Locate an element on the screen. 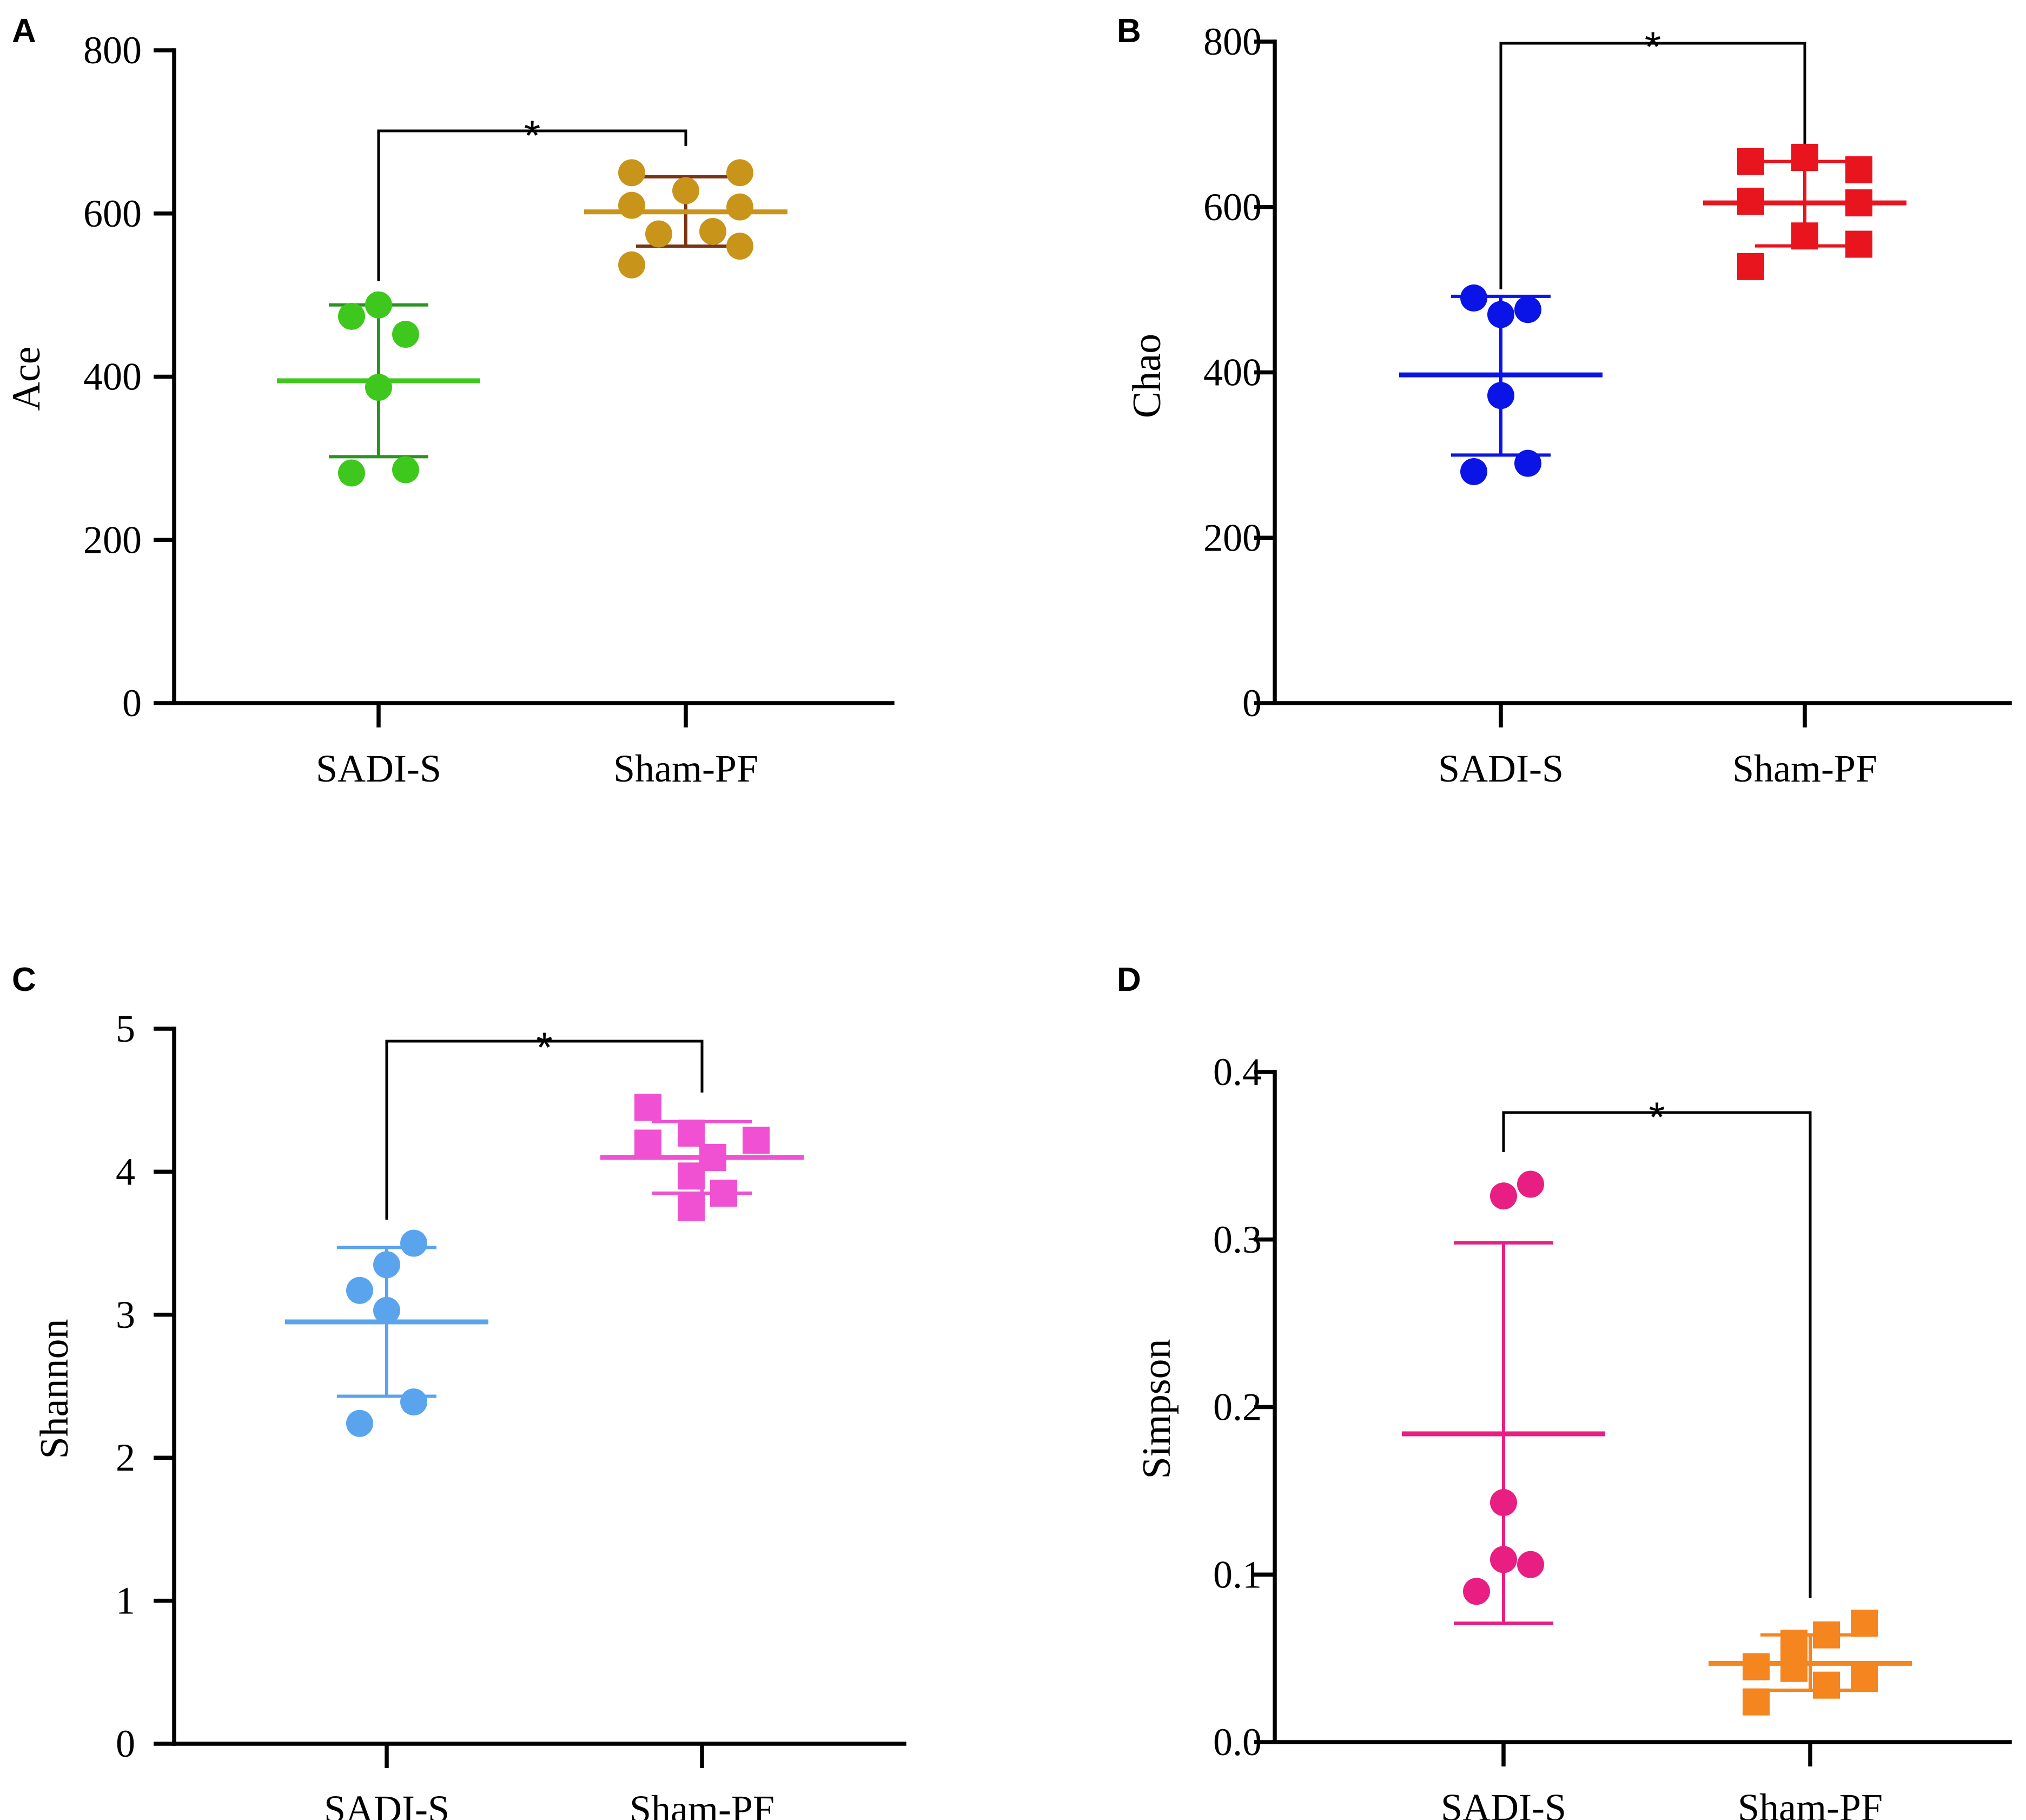 This screenshot has width=2026, height=1820. y-axis-title: Ace is located at coordinates (26, 378).